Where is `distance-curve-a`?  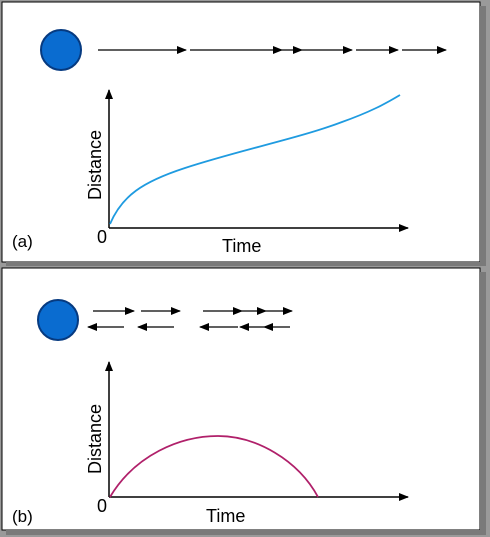 distance-curve-a is located at coordinates (255, 159).